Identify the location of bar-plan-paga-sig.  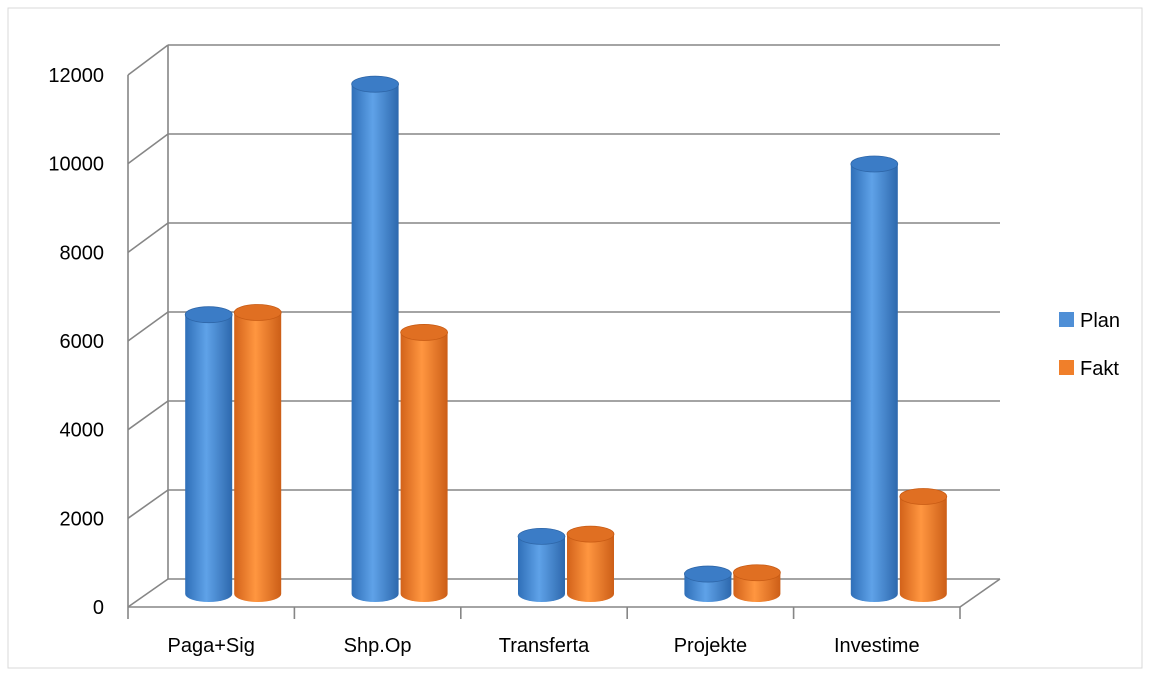
(208, 454).